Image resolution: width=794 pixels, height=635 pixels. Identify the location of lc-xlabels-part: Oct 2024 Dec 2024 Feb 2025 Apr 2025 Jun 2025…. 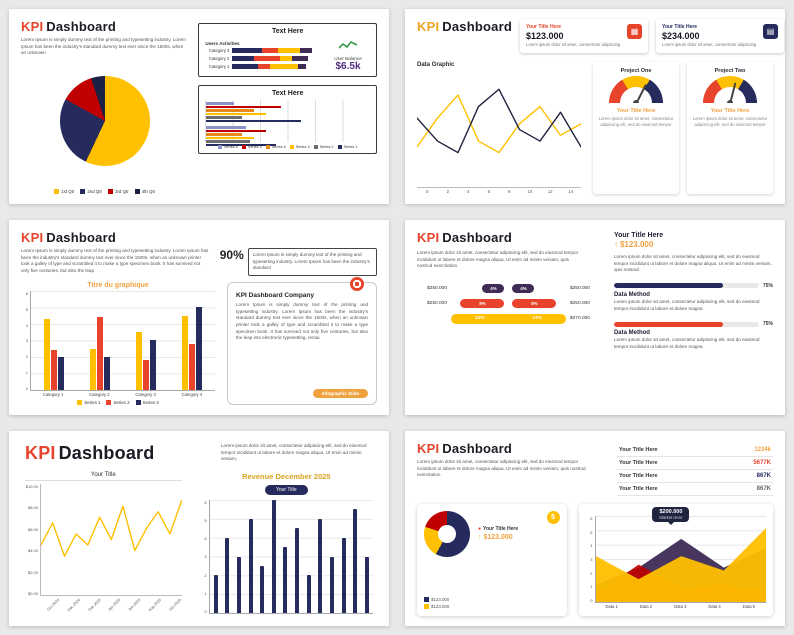
(111, 605).